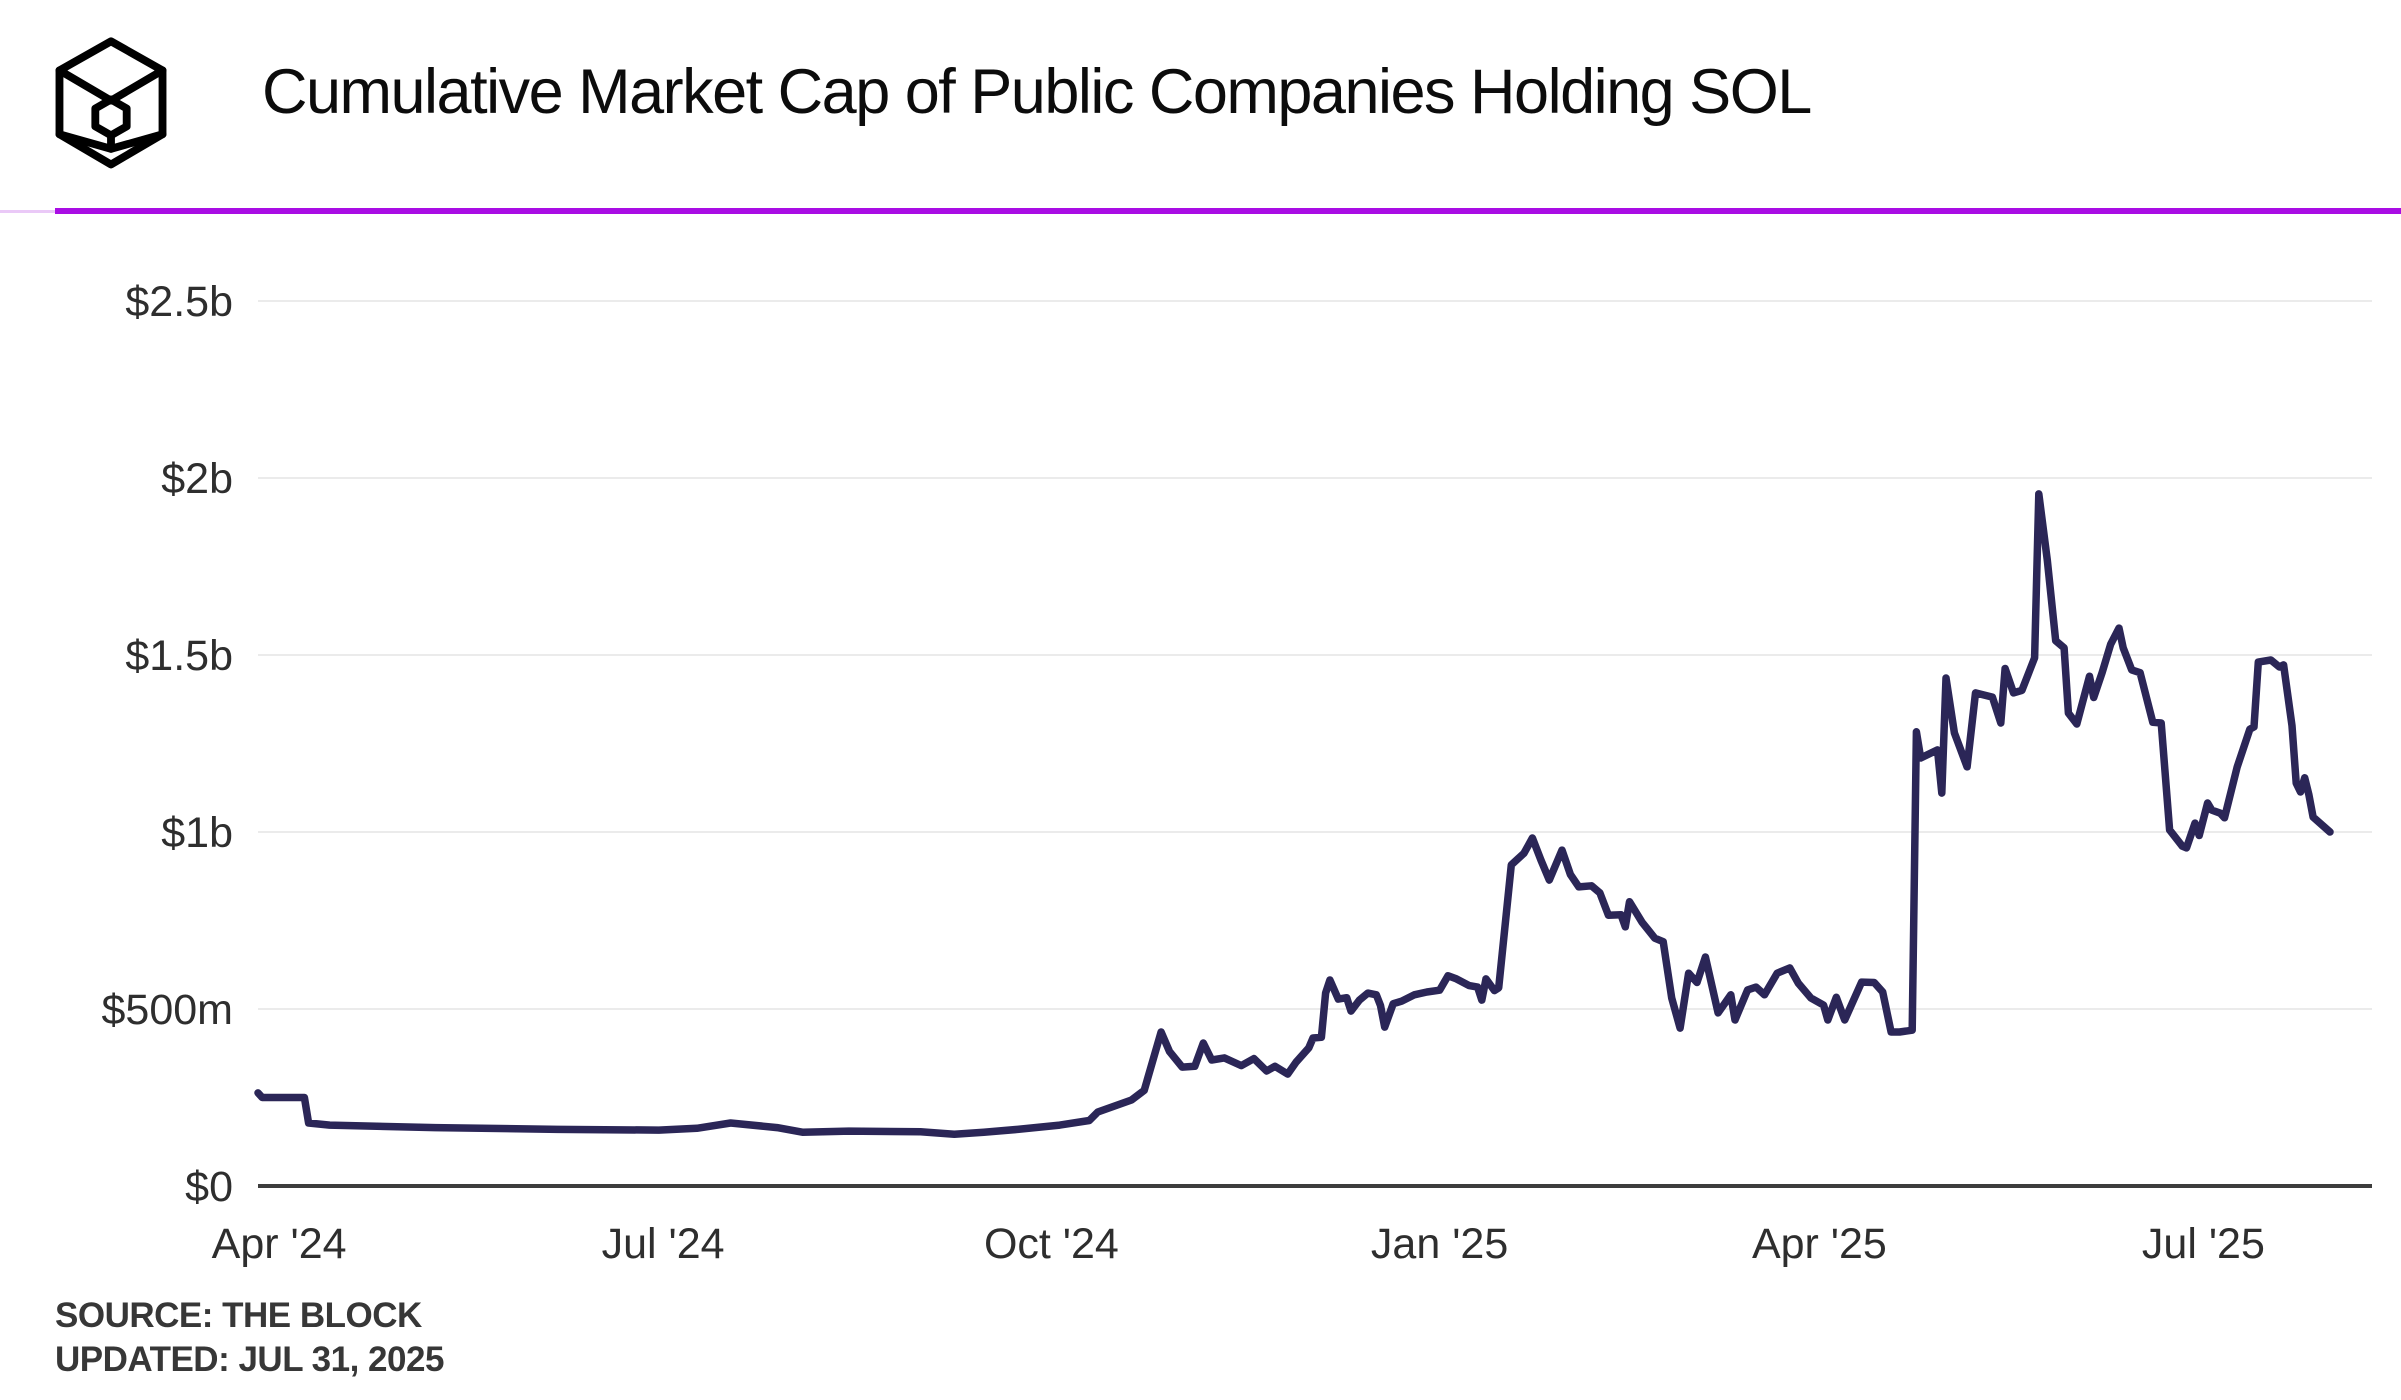  I want to click on chart-footer: SOURCE: THE BLOCK UPDATED: JUL 31, 2025, so click(249, 1338).